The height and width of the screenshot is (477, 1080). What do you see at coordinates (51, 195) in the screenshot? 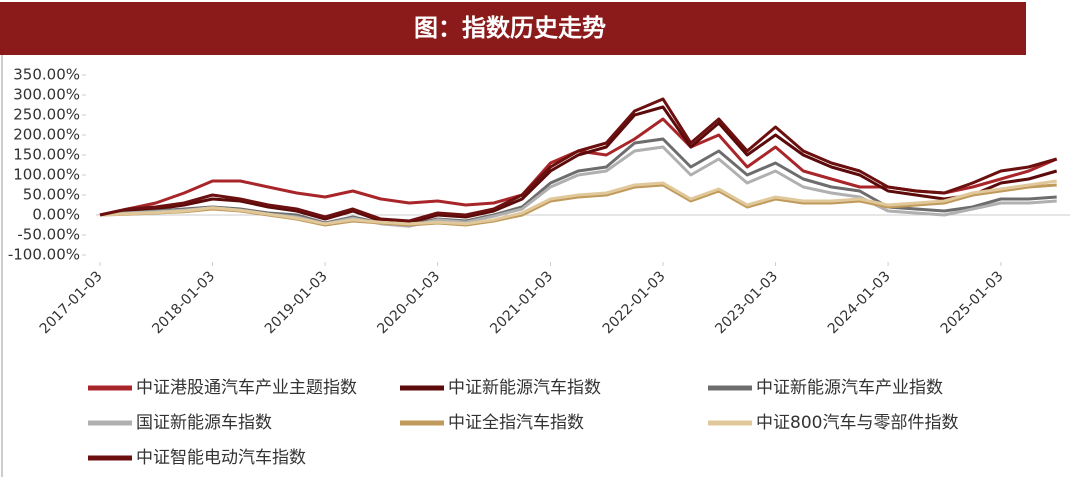
I see `y-tick-label: 50.00%` at bounding box center [51, 195].